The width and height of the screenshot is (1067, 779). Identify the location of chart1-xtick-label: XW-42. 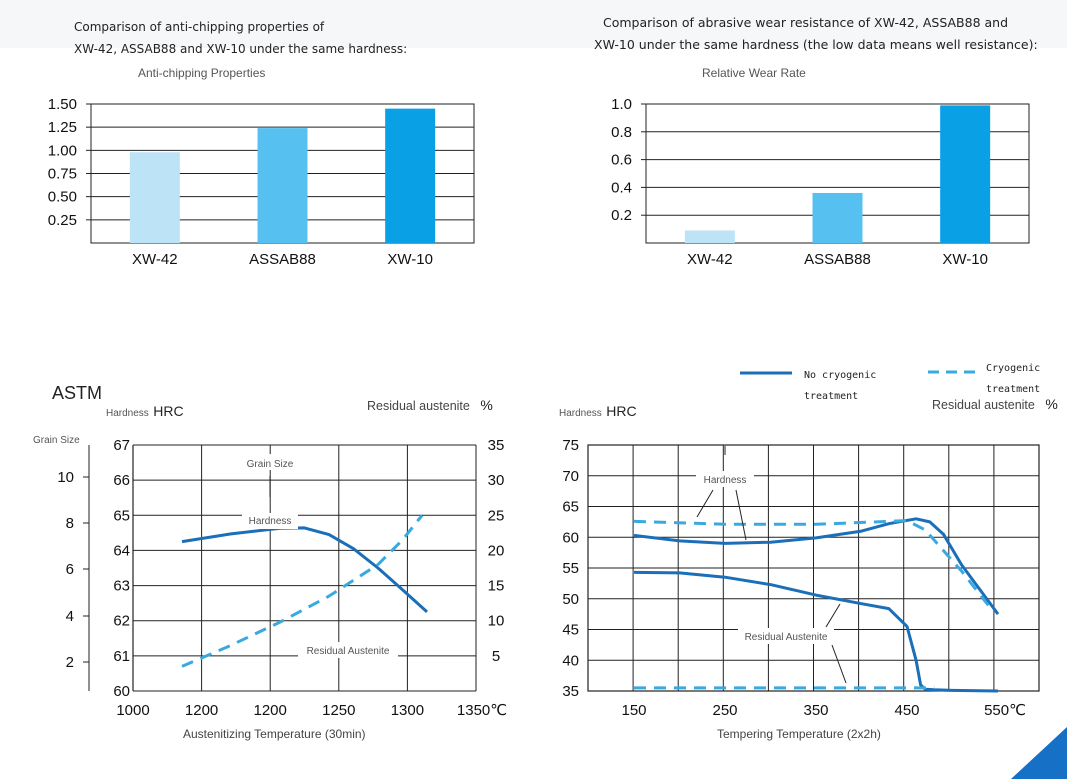
(155, 259).